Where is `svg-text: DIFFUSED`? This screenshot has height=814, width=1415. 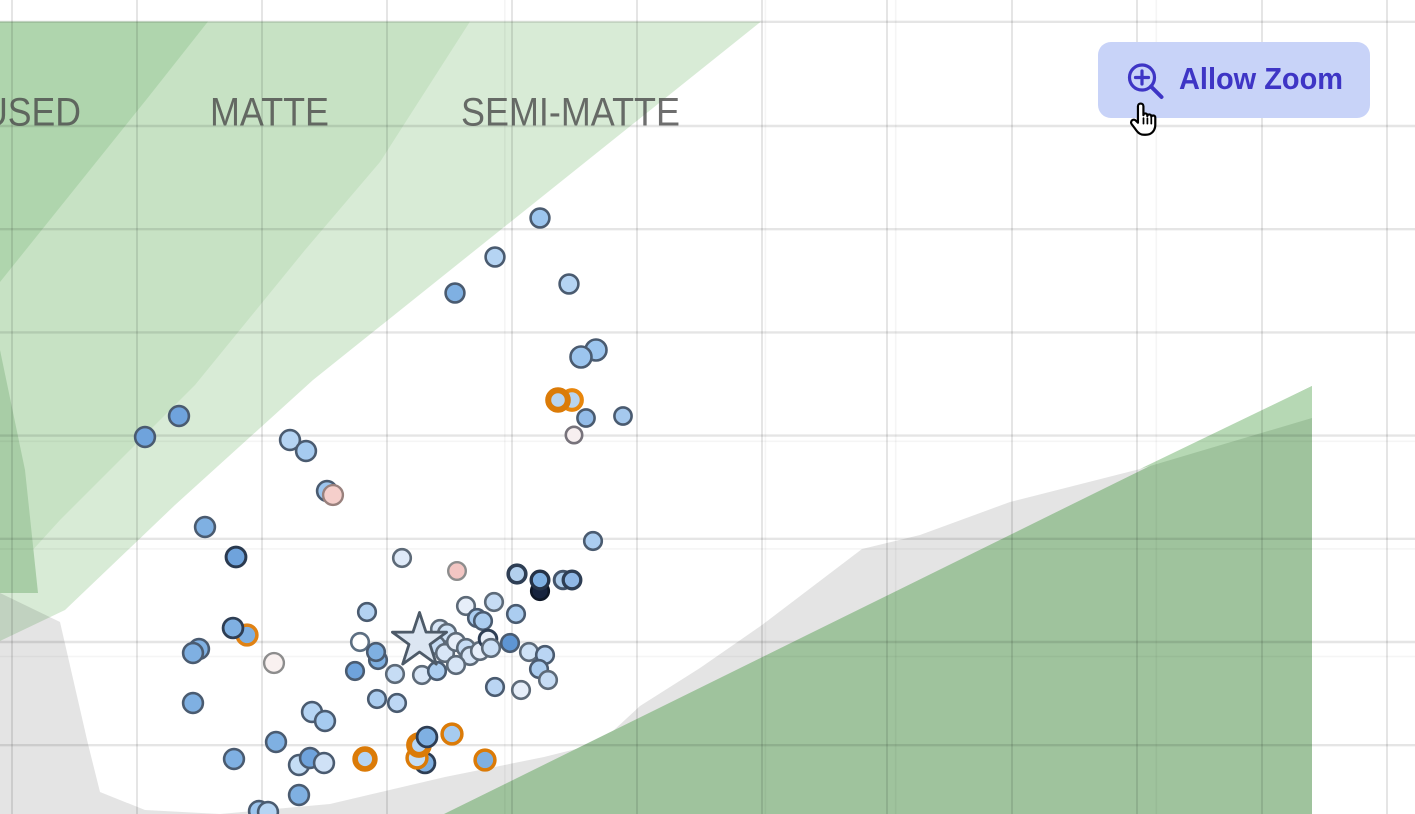
svg-text: DIFFUSED is located at coordinates (40, 113).